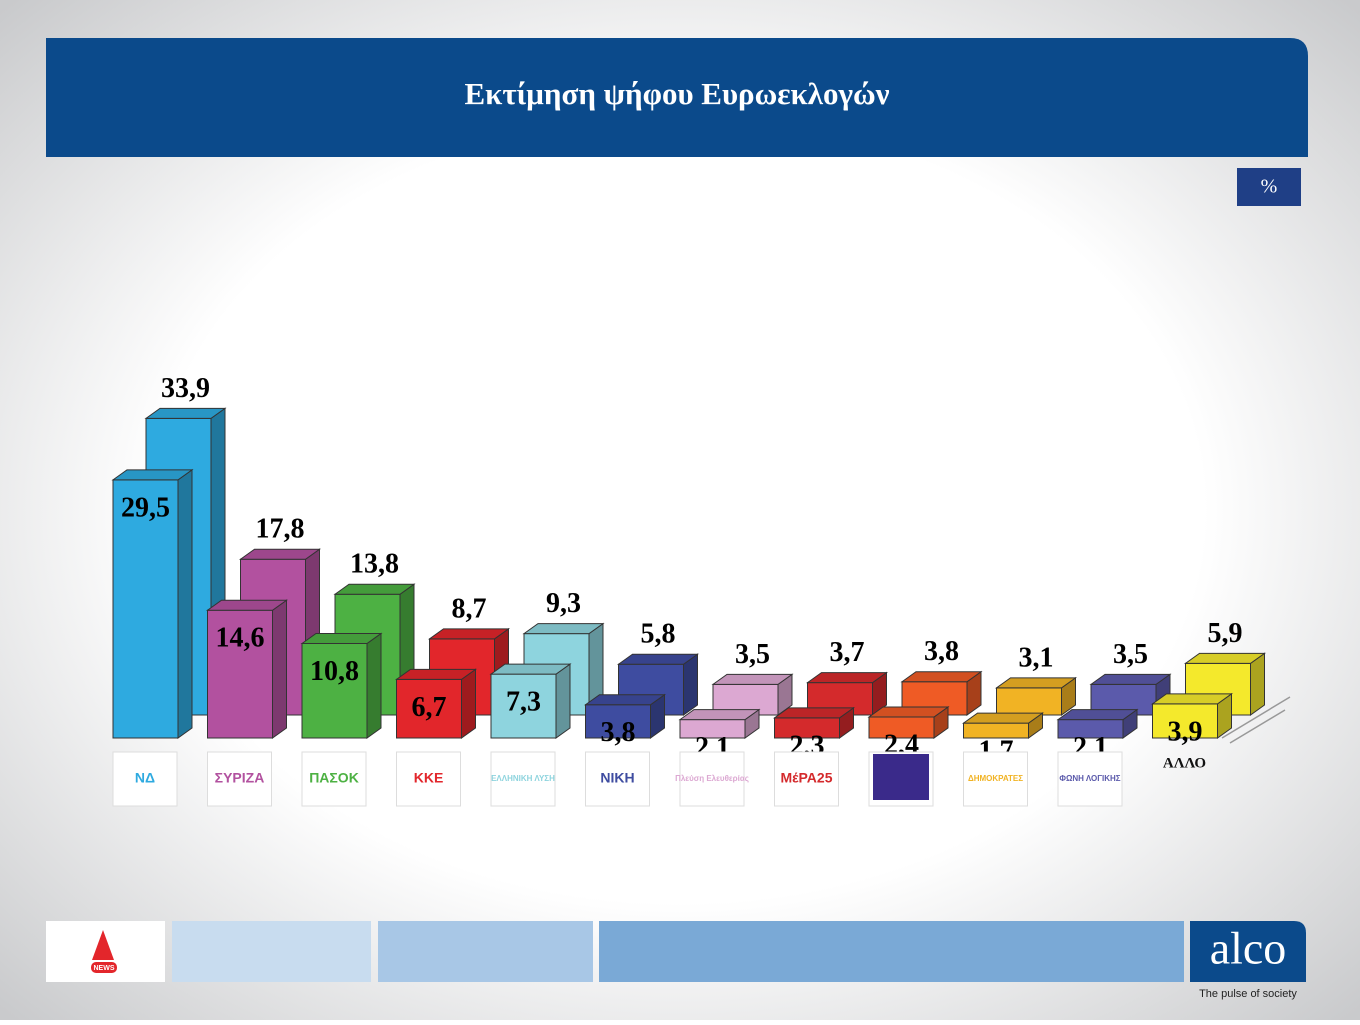 Image resolution: width=1360 pixels, height=1025 pixels. I want to click on value-label: 14,6, so click(240, 638).